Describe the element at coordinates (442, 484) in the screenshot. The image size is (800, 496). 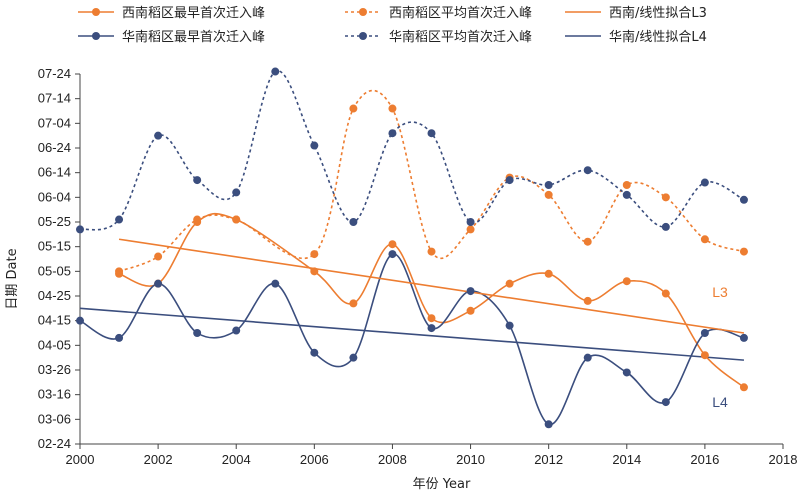
I see `x-axis-title: 年份 Year` at that location.